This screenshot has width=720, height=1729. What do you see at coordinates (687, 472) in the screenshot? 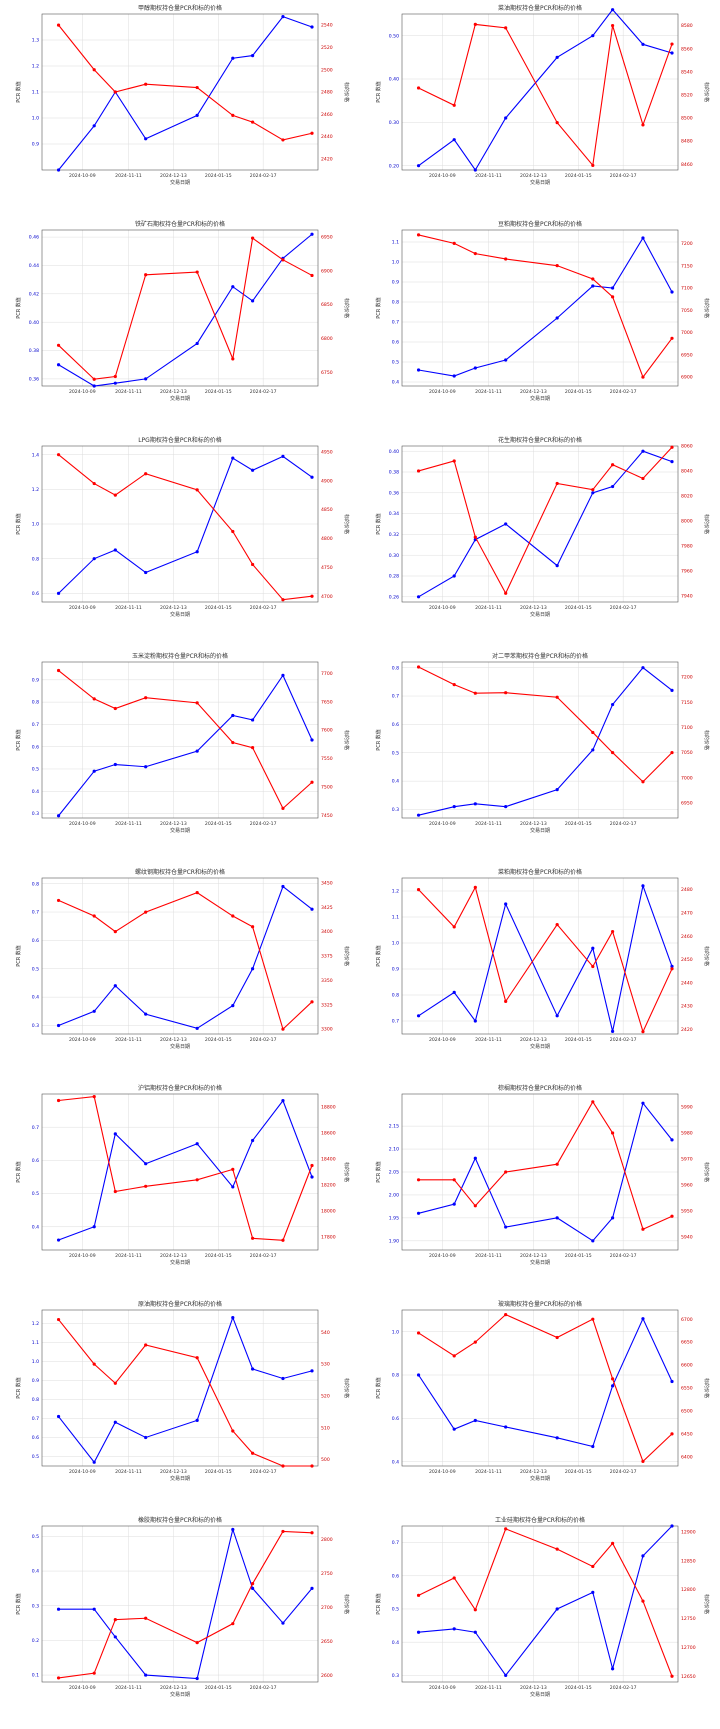
I see `y2-tick-label: 8040` at bounding box center [687, 472].